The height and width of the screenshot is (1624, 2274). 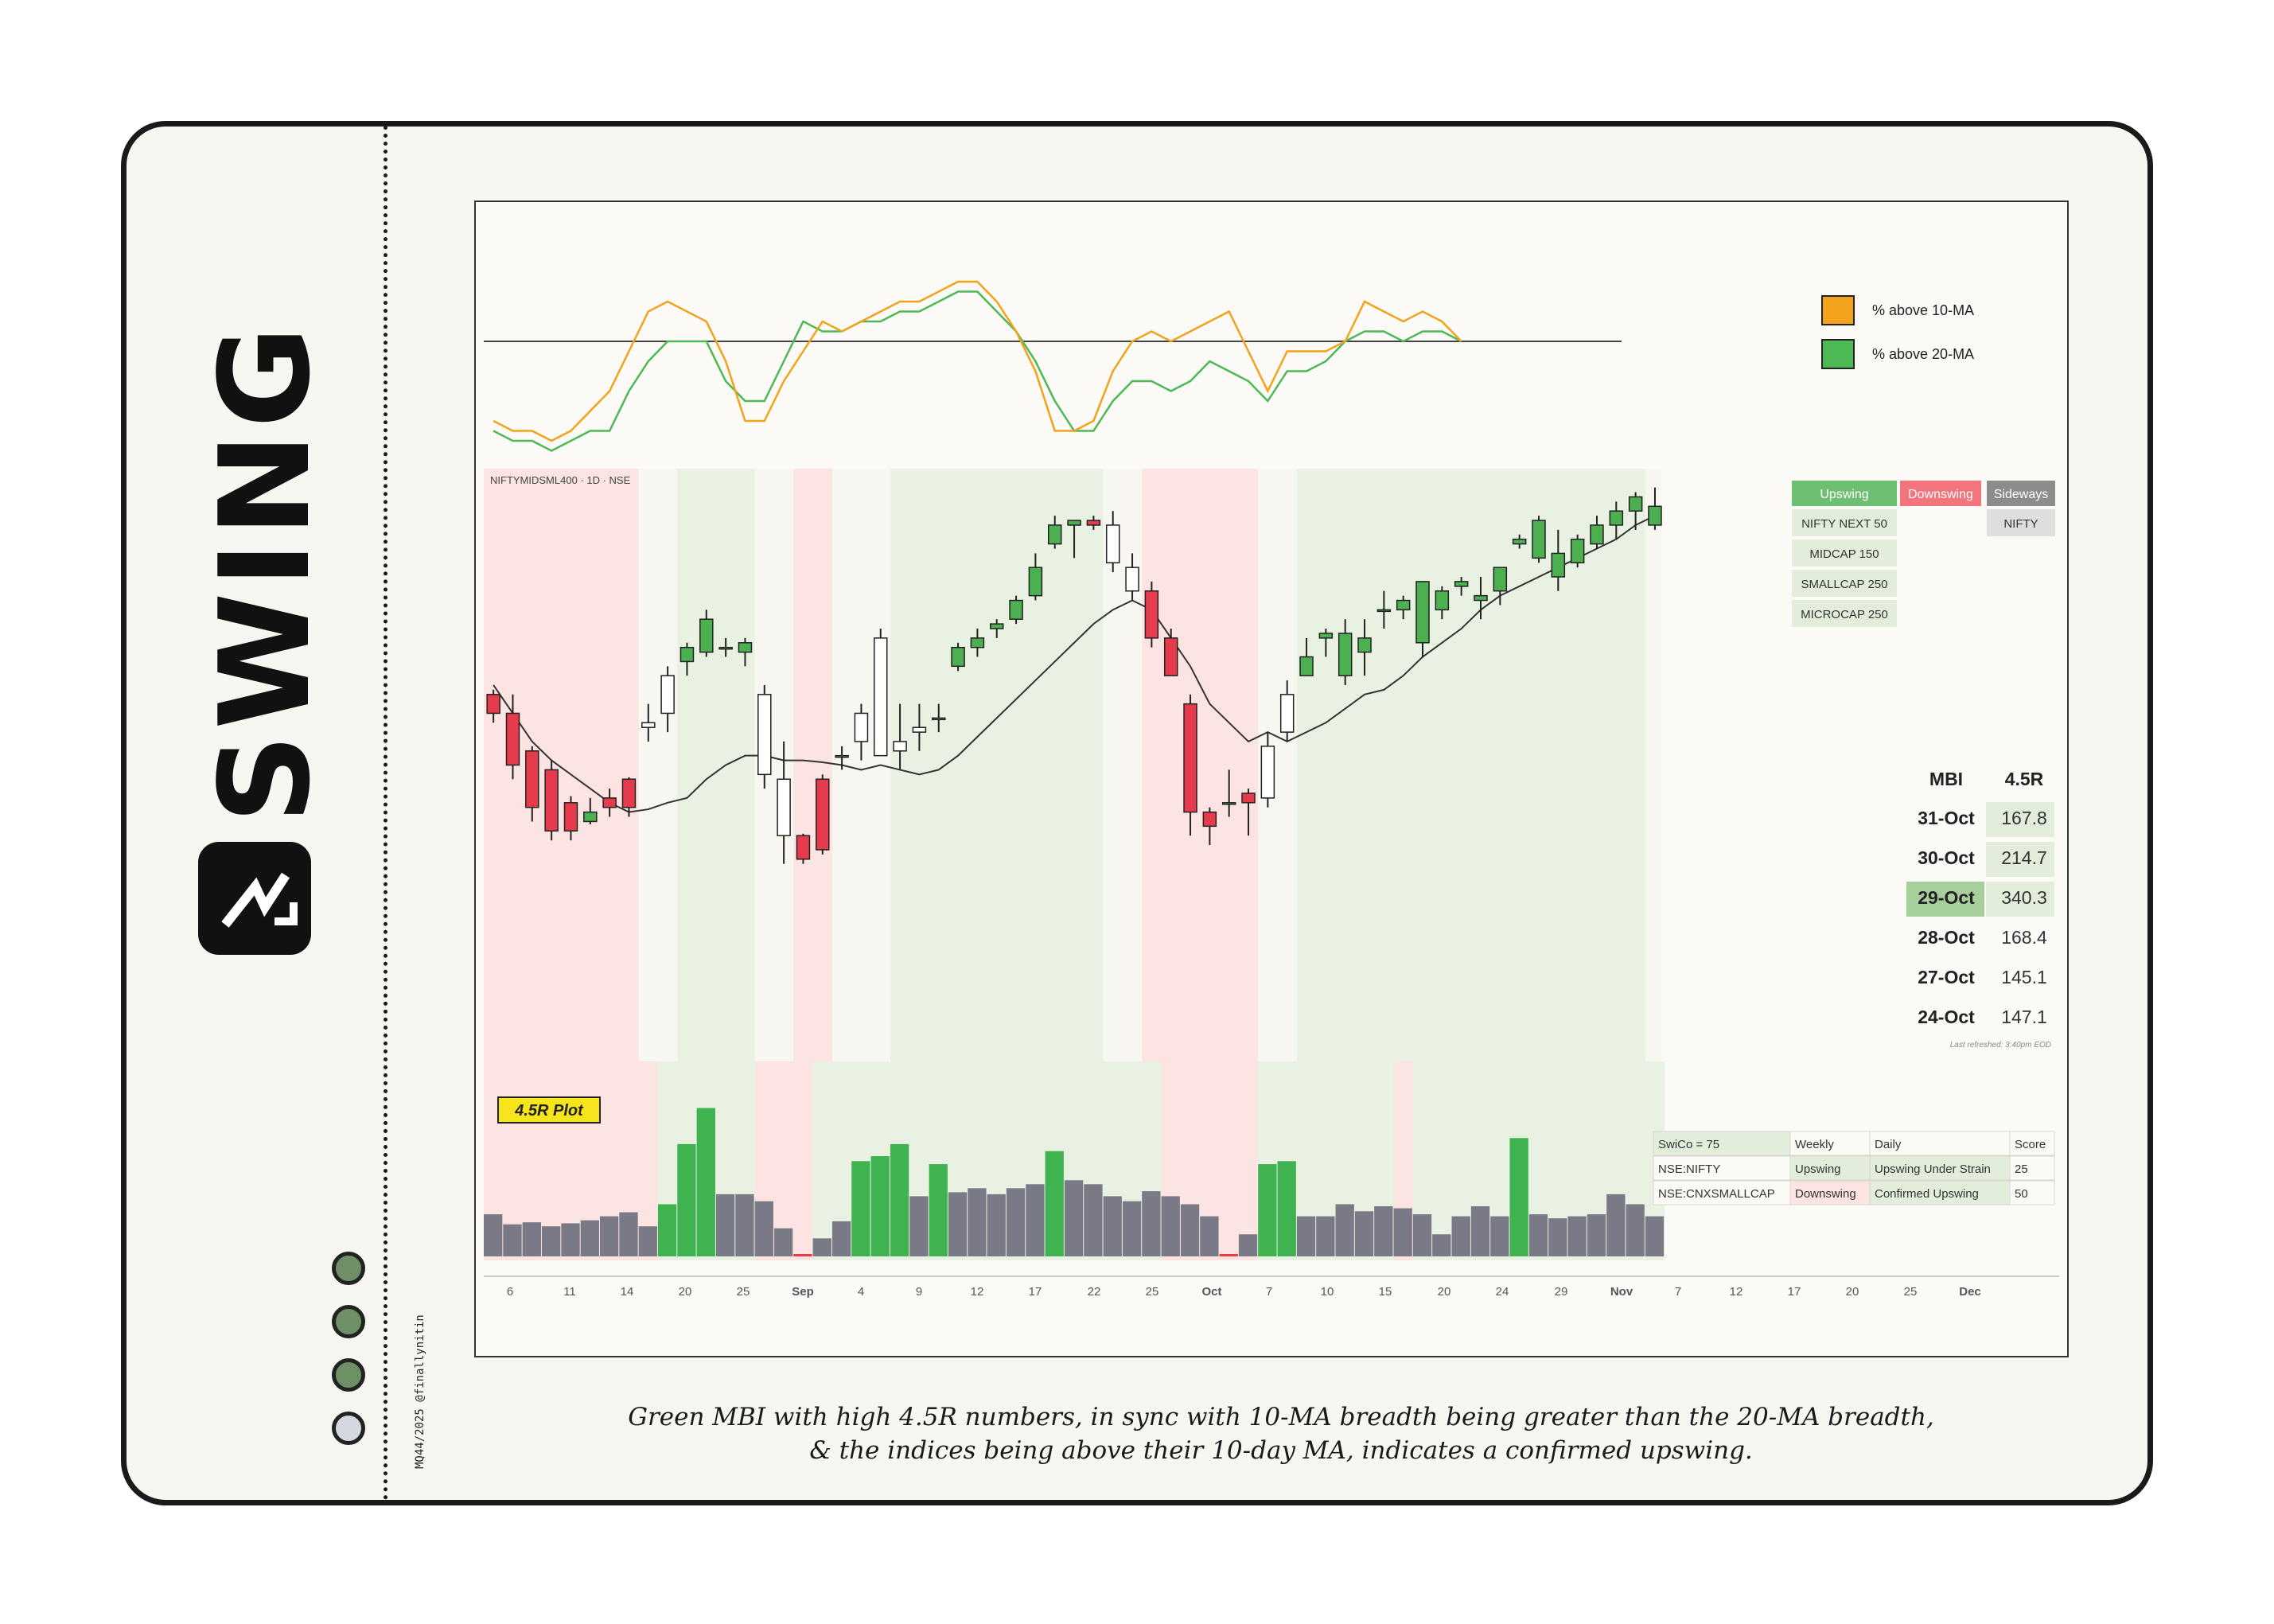 I want to click on mbi-header-date: MBI, so click(x=1946, y=779).